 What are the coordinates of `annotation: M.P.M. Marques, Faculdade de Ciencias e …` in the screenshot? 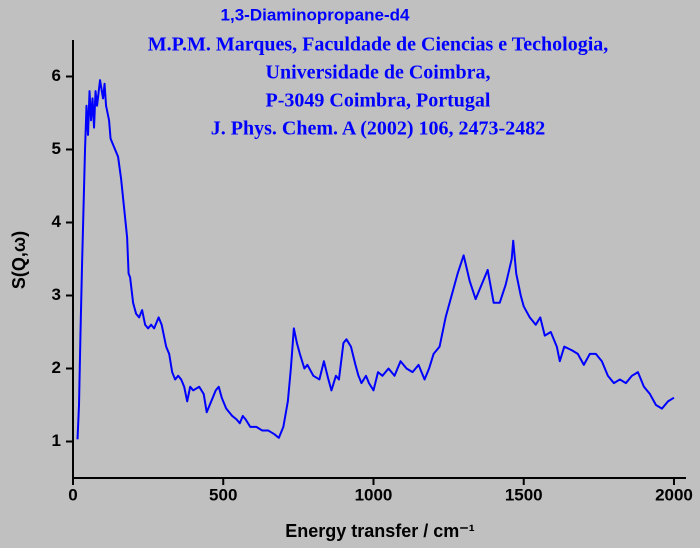 It's located at (378, 45).